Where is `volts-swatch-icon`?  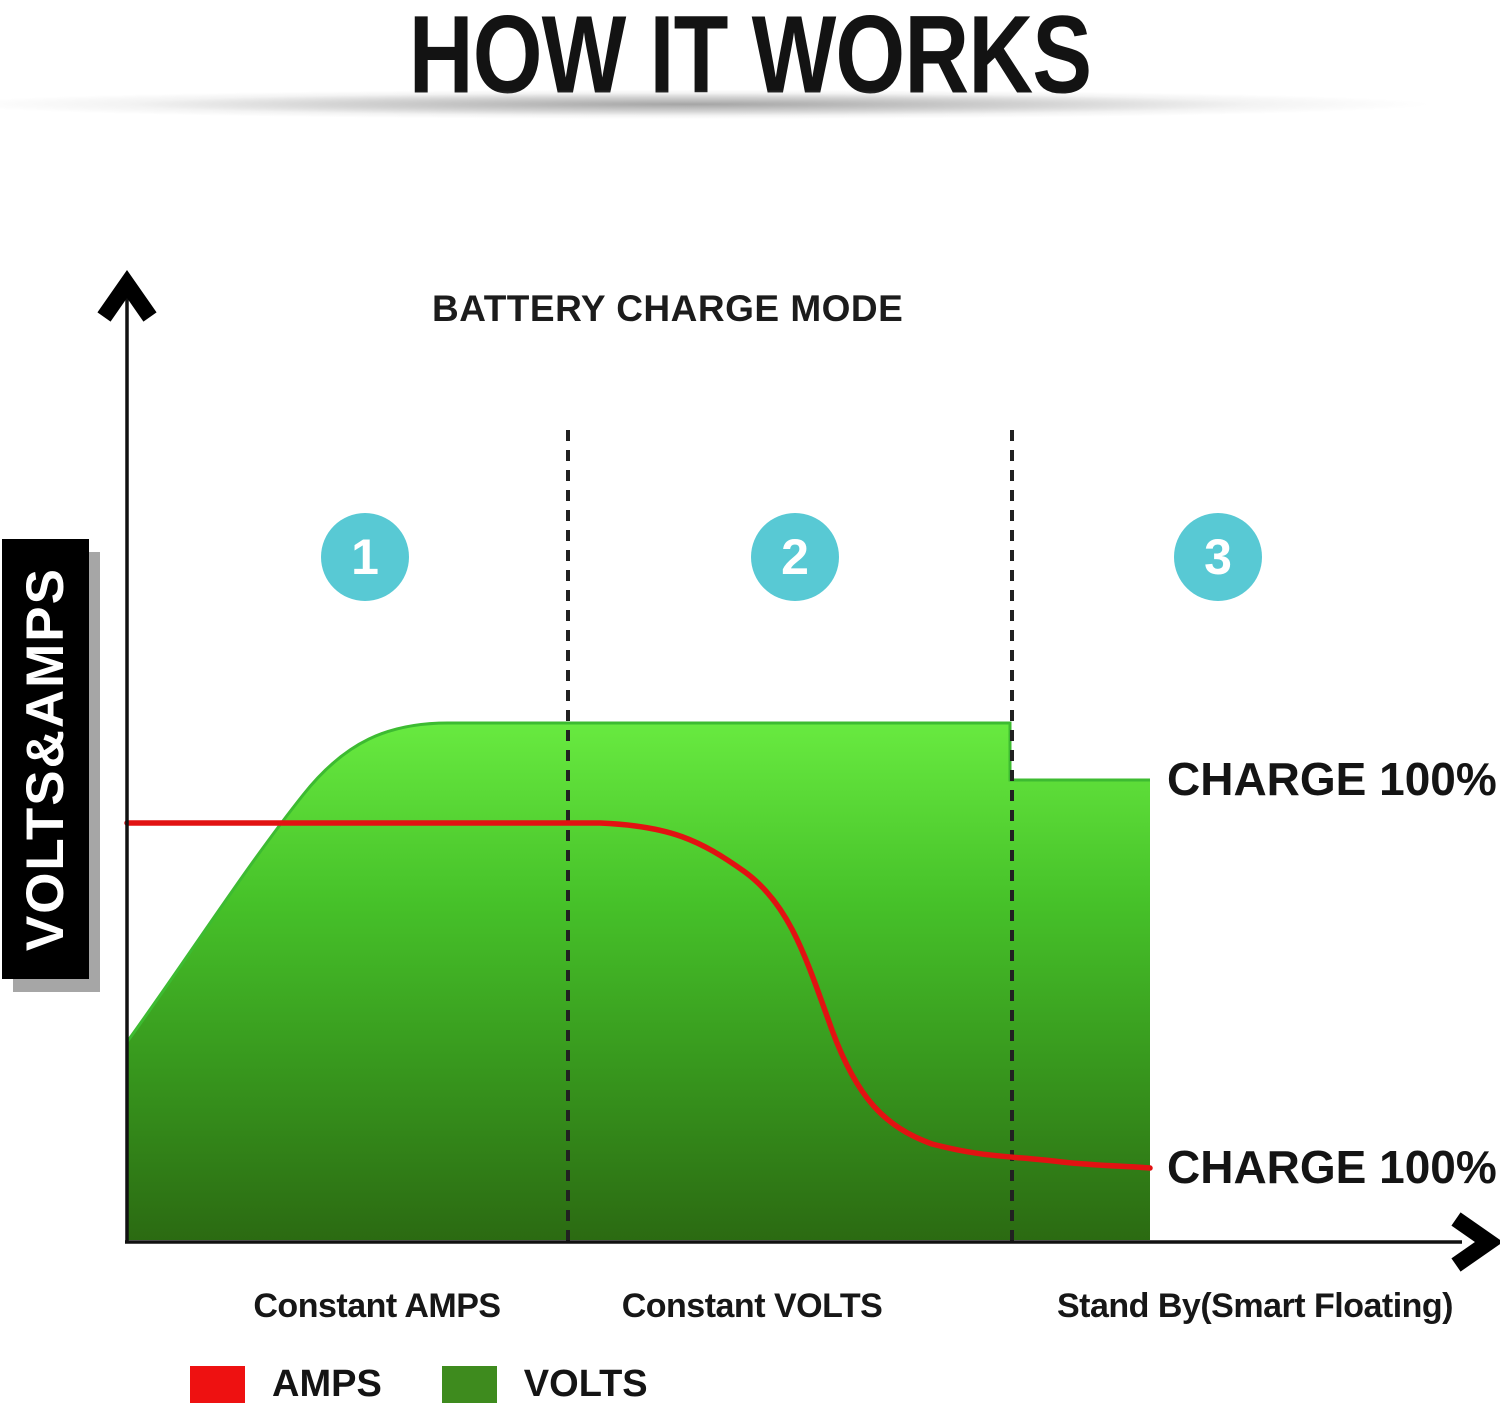 volts-swatch-icon is located at coordinates (469, 1384).